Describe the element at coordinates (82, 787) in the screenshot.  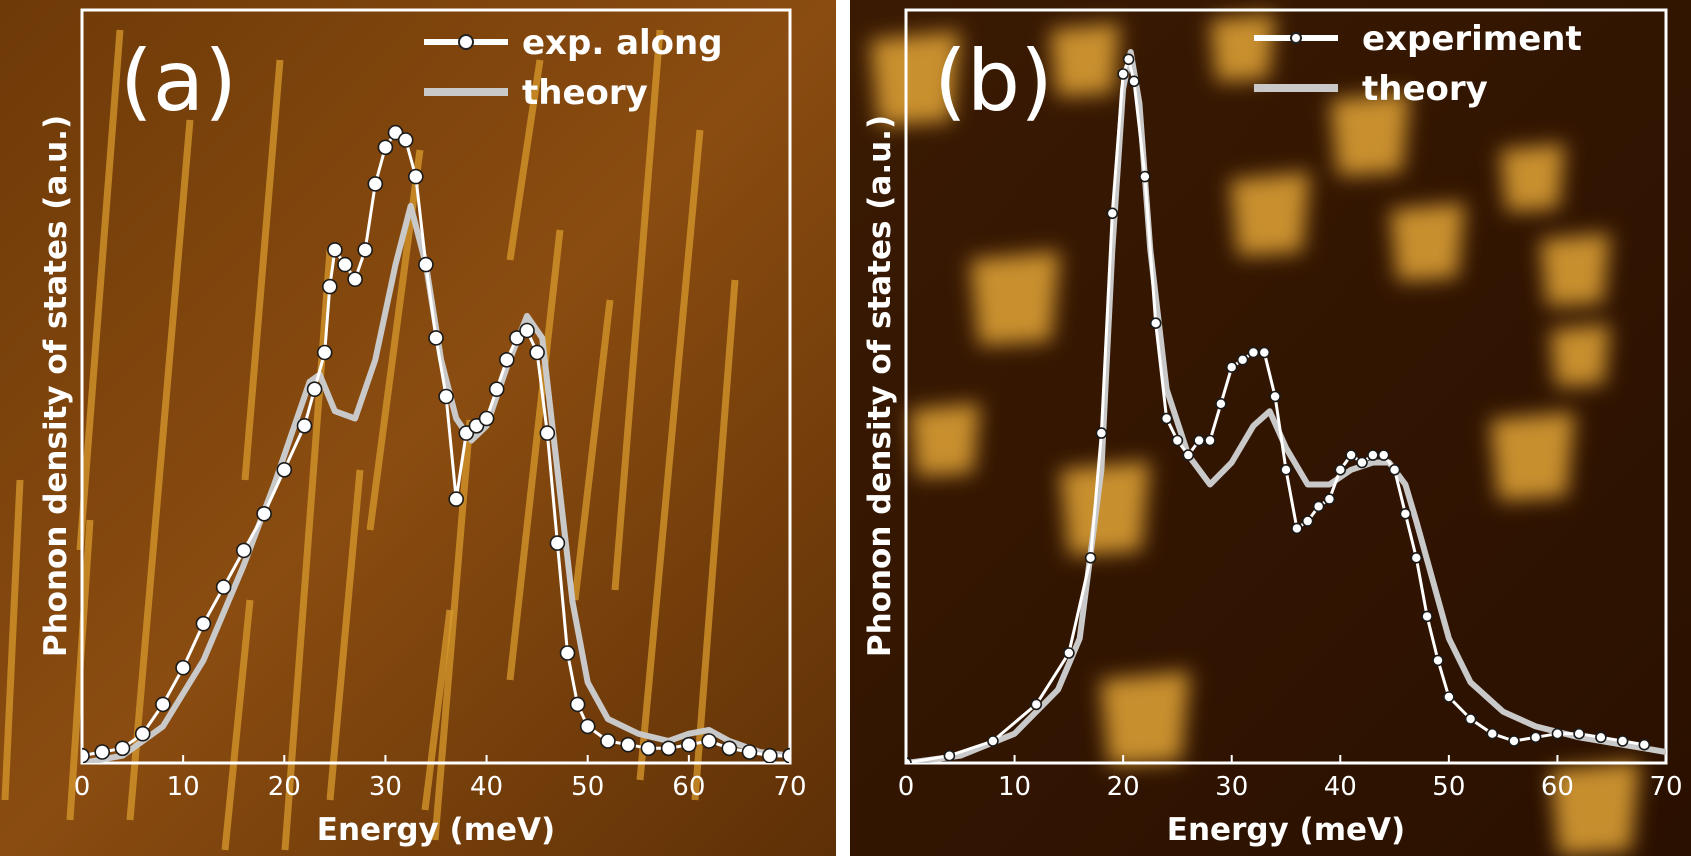
I see `x-tick-label: 0` at that location.